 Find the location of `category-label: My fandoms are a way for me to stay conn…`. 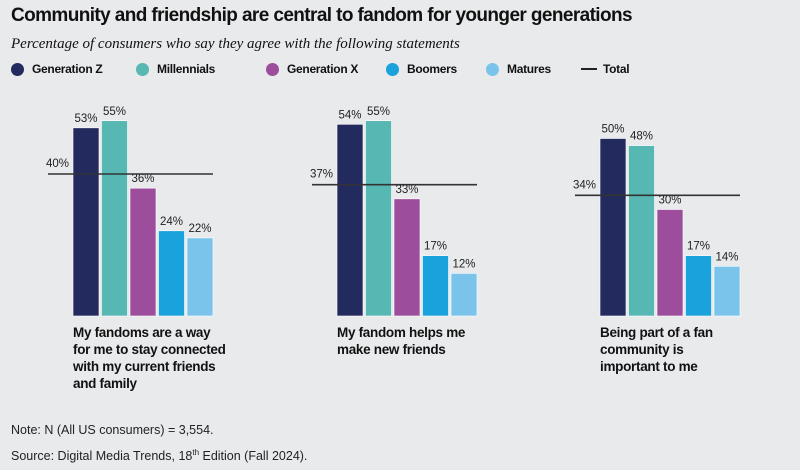

category-label: My fandoms are a way for me to stay conn… is located at coordinates (149, 358).